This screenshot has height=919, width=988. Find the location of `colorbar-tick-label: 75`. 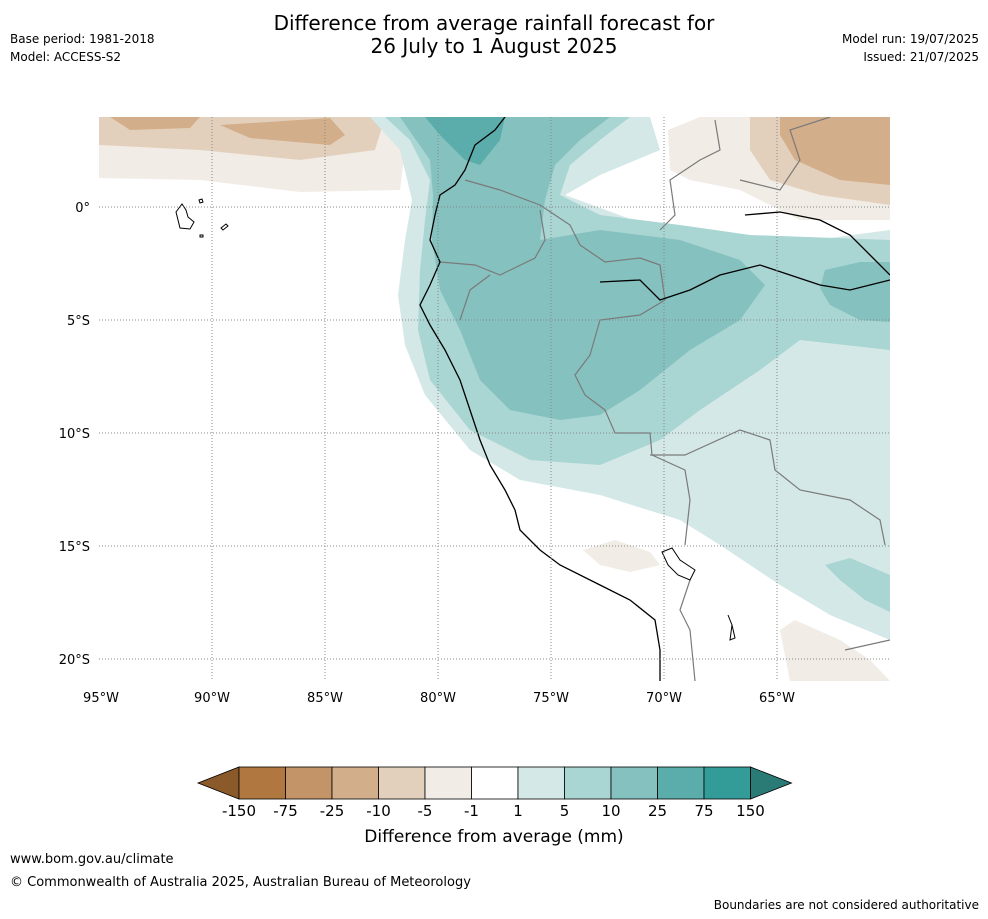

colorbar-tick-label: 75 is located at coordinates (703, 811).